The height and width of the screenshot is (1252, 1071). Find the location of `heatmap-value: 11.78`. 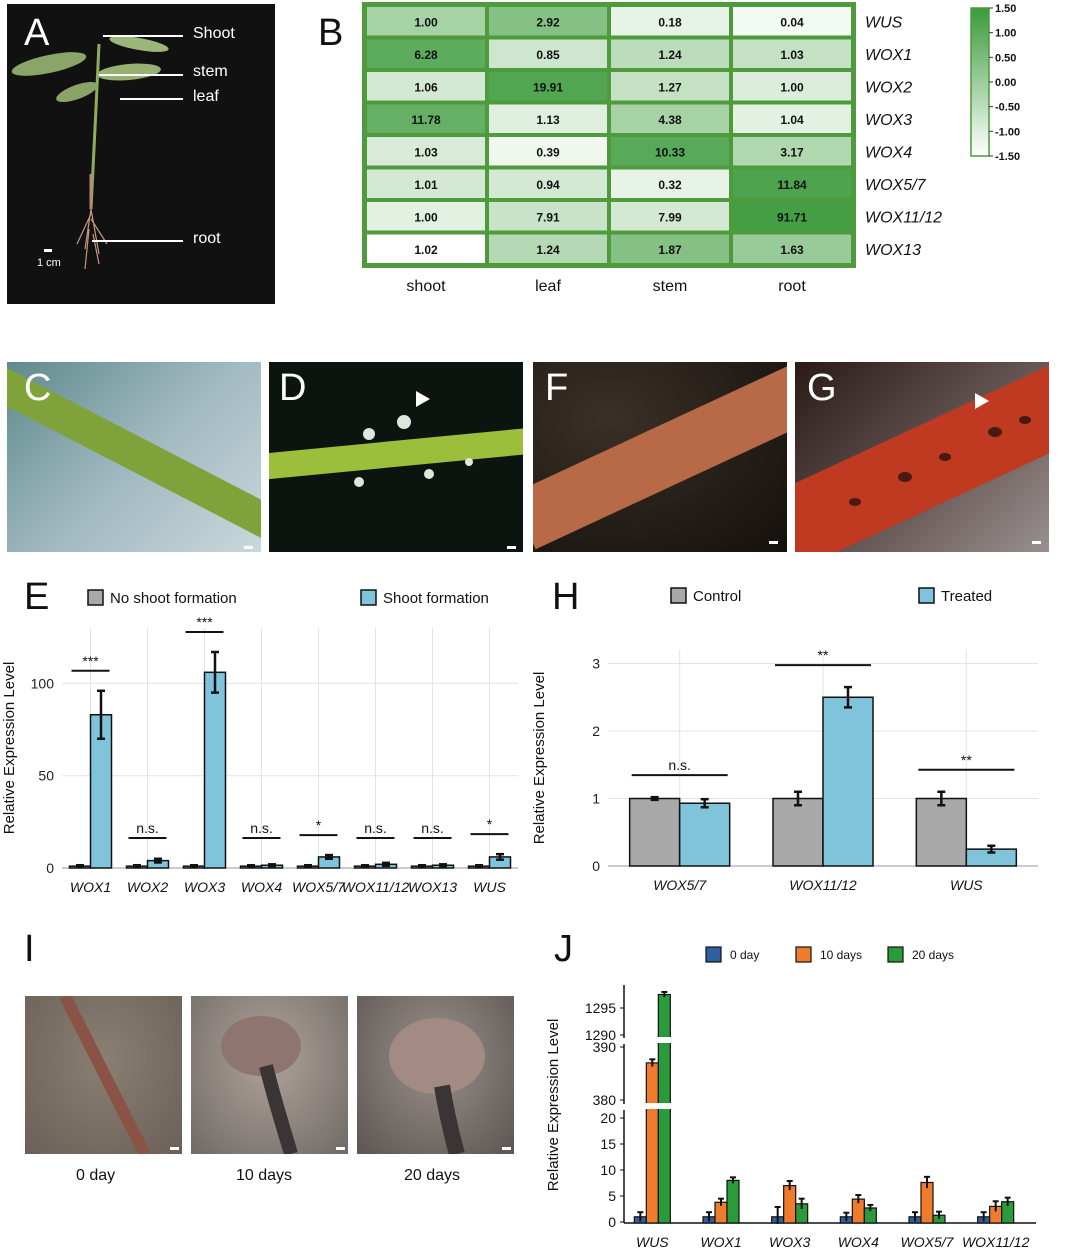

heatmap-value: 11.78 is located at coordinates (426, 120).